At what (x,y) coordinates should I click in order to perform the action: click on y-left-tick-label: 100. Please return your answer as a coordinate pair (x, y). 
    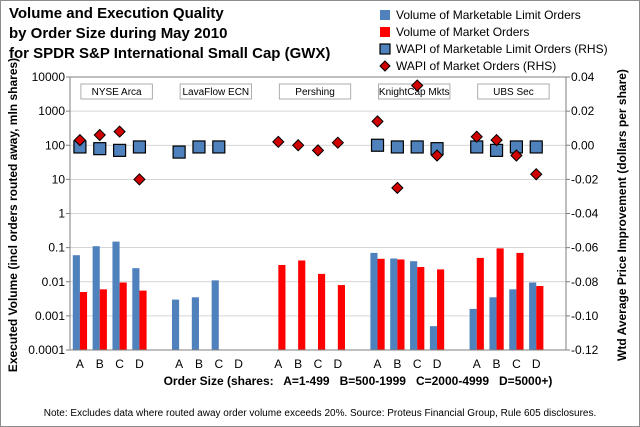
    Looking at the image, I should click on (55, 145).